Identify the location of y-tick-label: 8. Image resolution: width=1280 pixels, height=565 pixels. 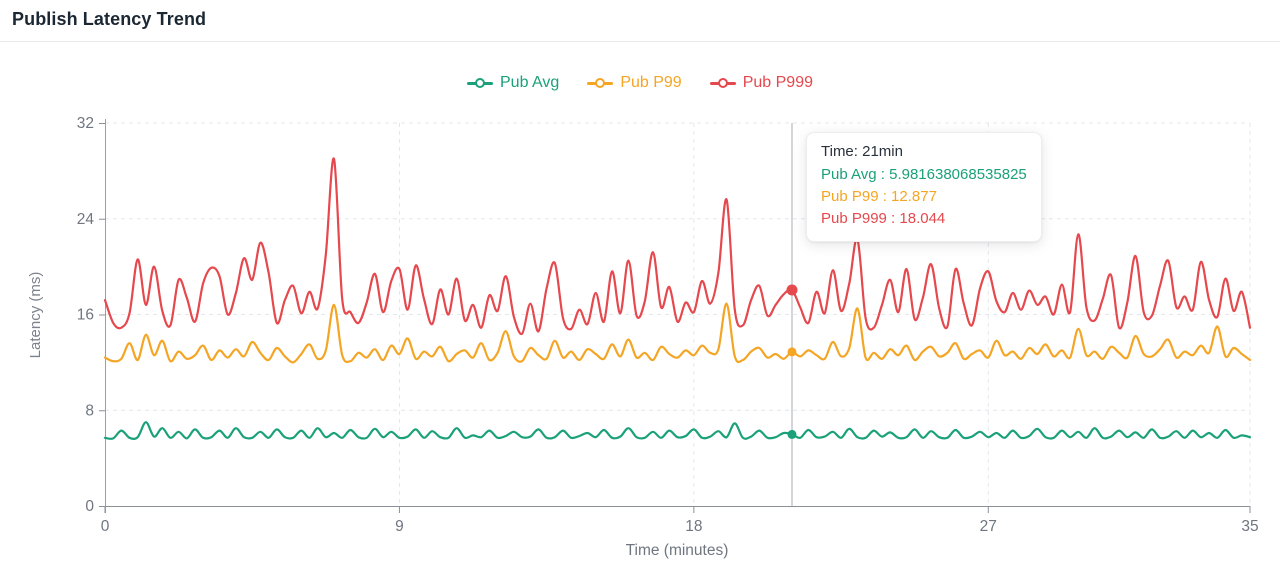
(89, 410).